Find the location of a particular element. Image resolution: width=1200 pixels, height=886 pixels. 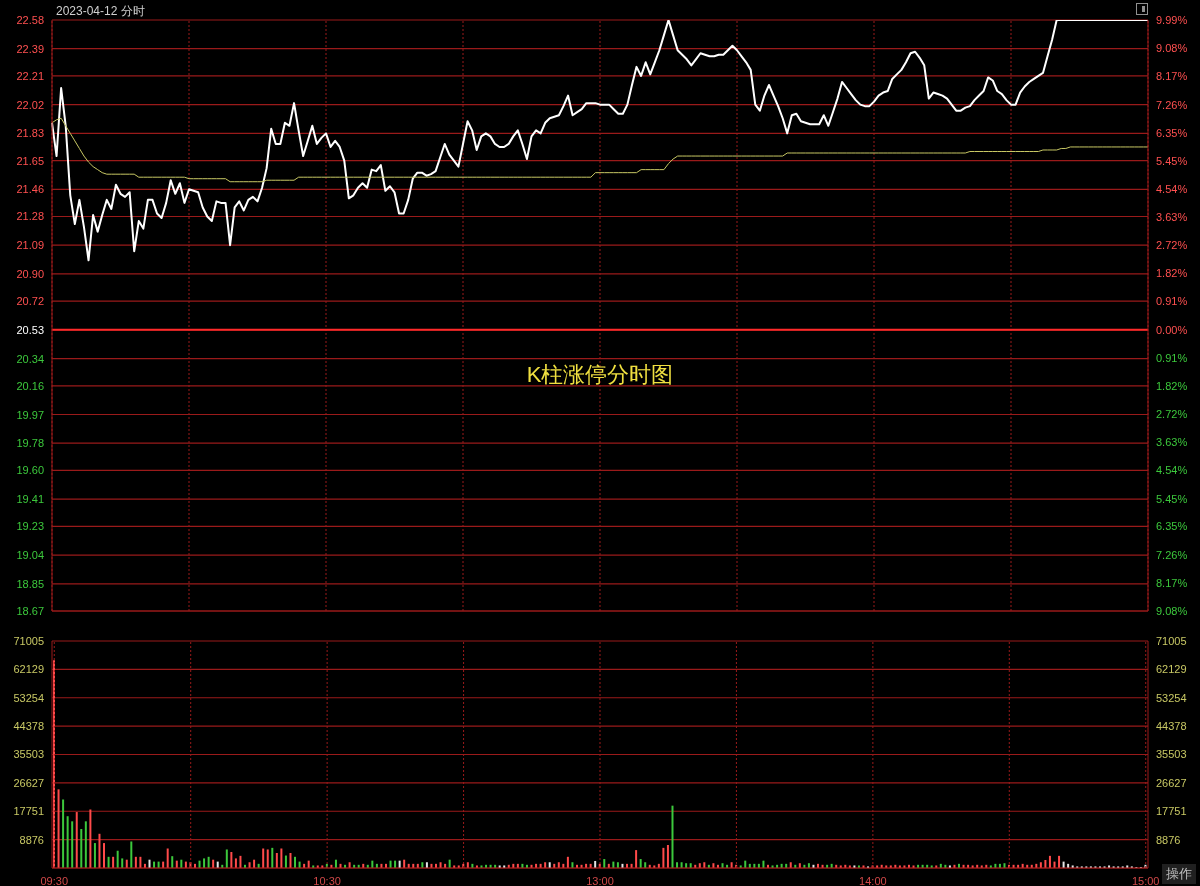

y-tick-label: 8876 is located at coordinates (31, 839).